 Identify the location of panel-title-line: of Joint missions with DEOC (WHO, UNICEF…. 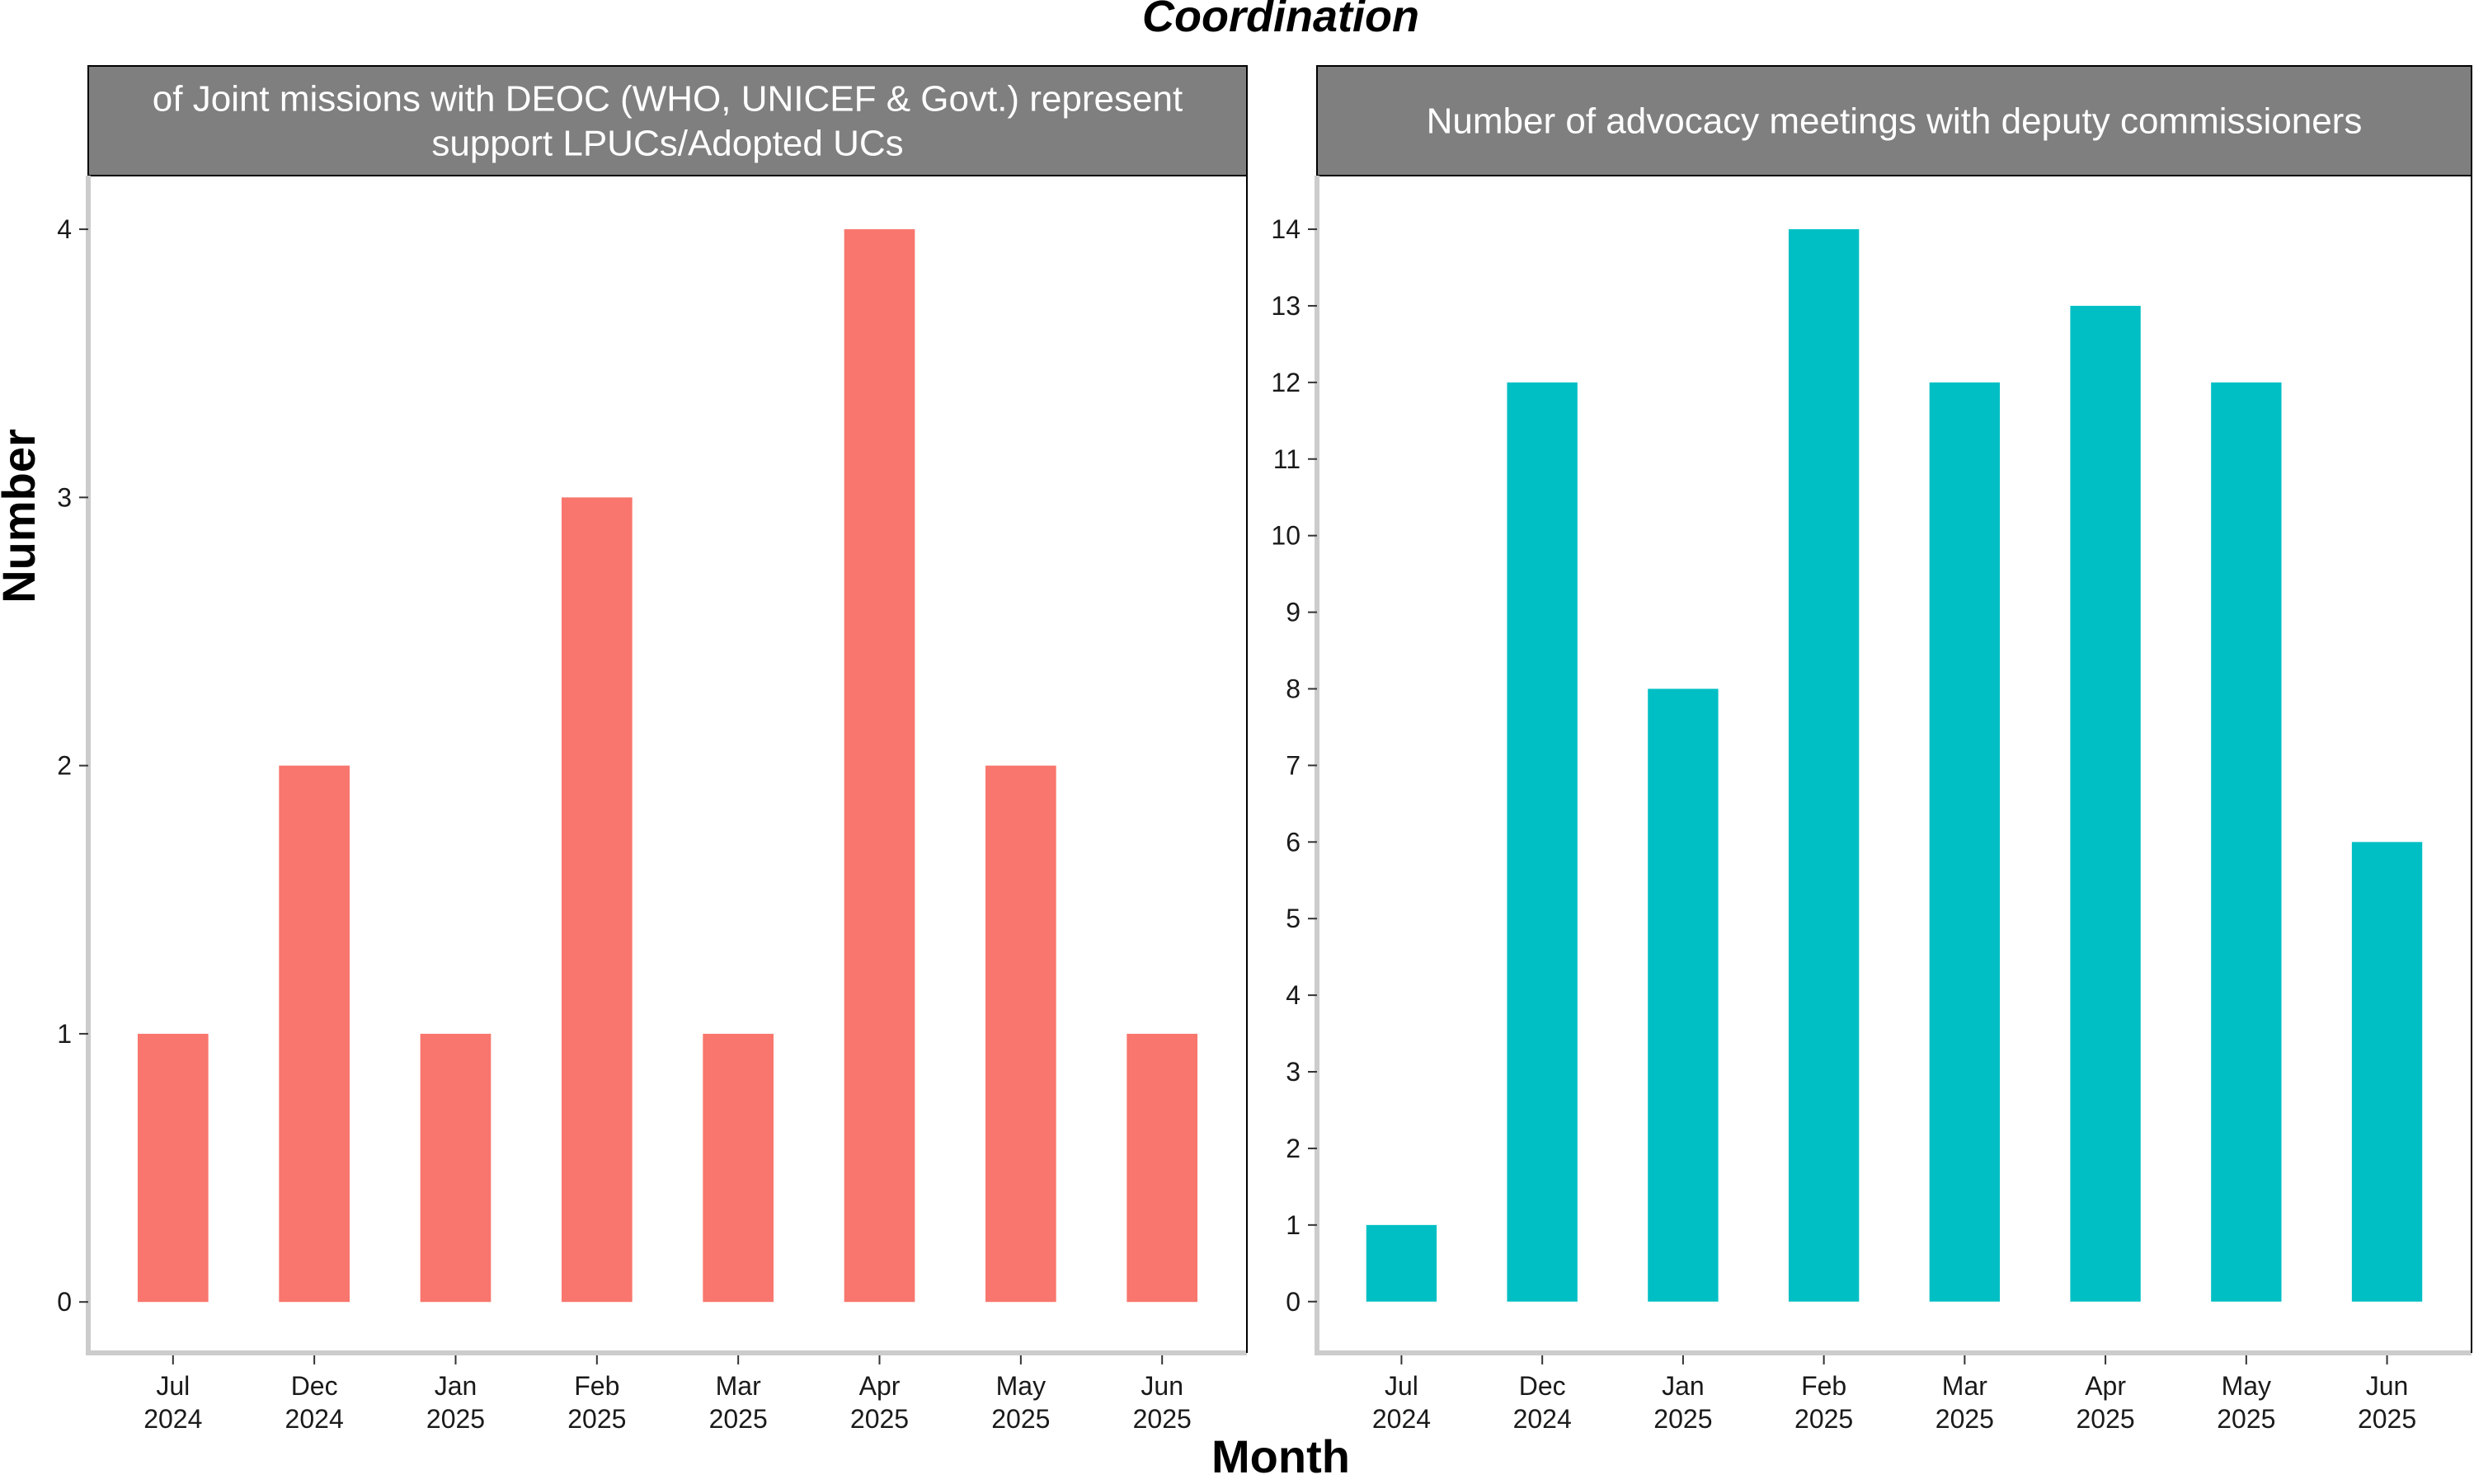
(668, 99).